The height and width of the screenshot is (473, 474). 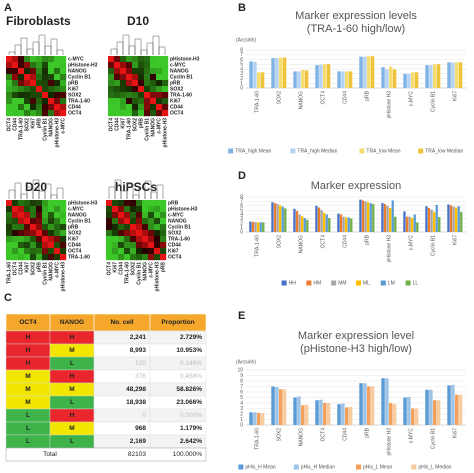 What do you see at coordinates (45, 129) in the screenshot?
I see `column-label: Cyclin B1` at bounding box center [45, 129].